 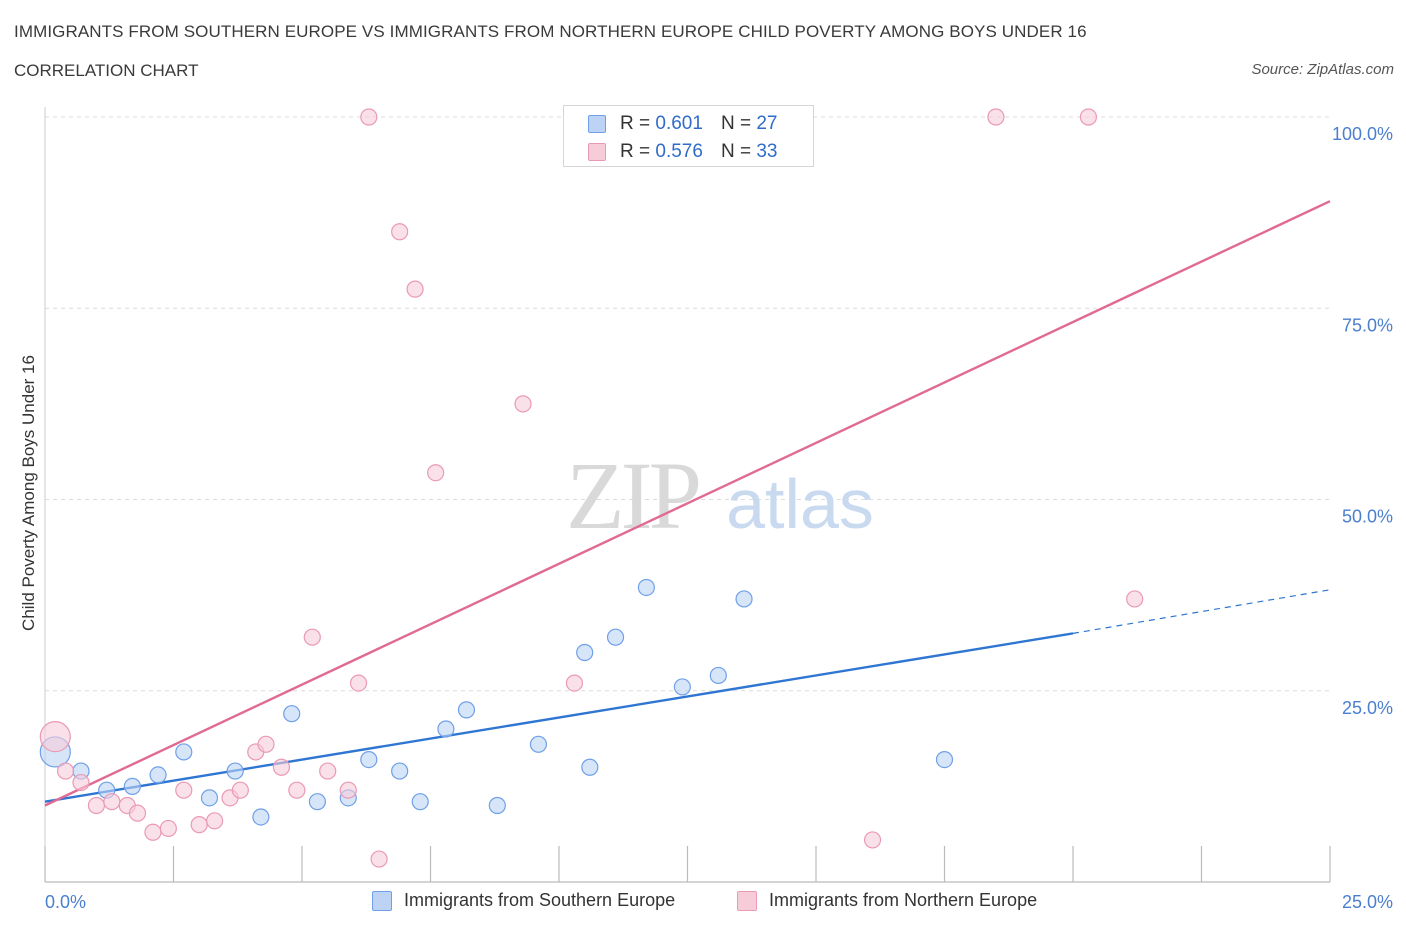 I want to click on watermark-atlas: atlas, so click(x=800, y=504).